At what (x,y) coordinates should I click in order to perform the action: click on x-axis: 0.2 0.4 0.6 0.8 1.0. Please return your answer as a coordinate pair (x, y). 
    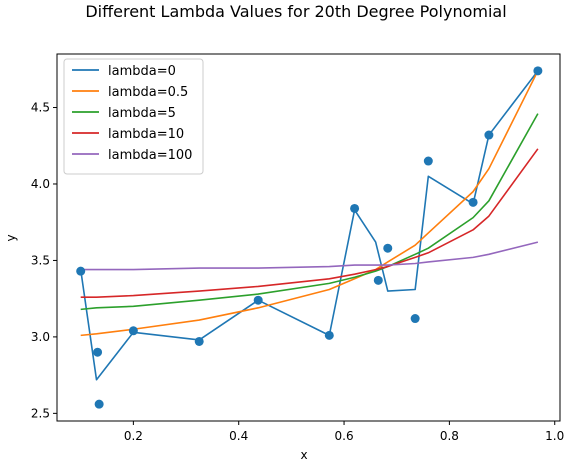
    Looking at the image, I should click on (344, 432).